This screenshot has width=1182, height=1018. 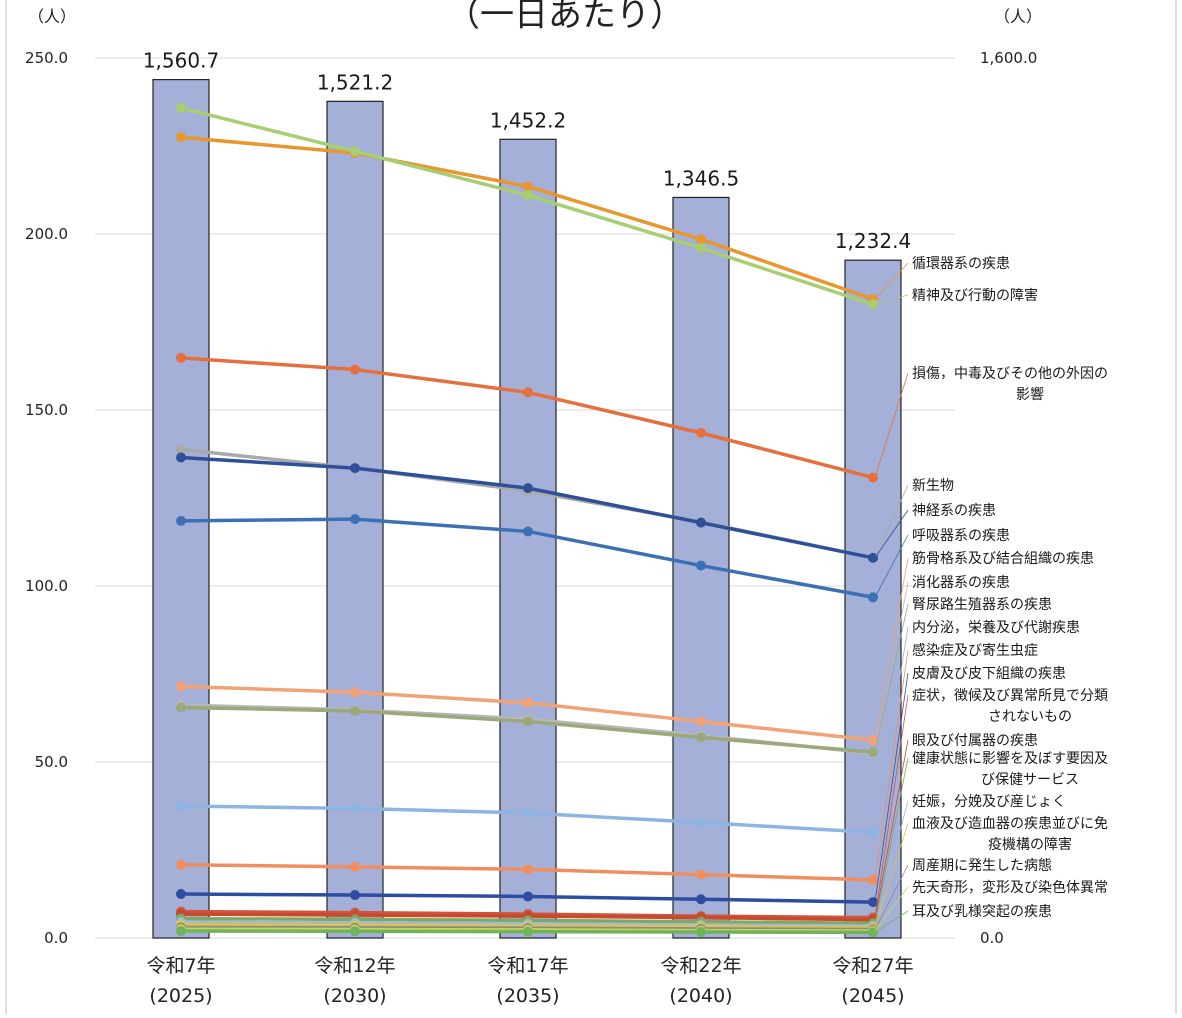 What do you see at coordinates (1008, 58) in the screenshot?
I see `right-tick-label: 1,600.0` at bounding box center [1008, 58].